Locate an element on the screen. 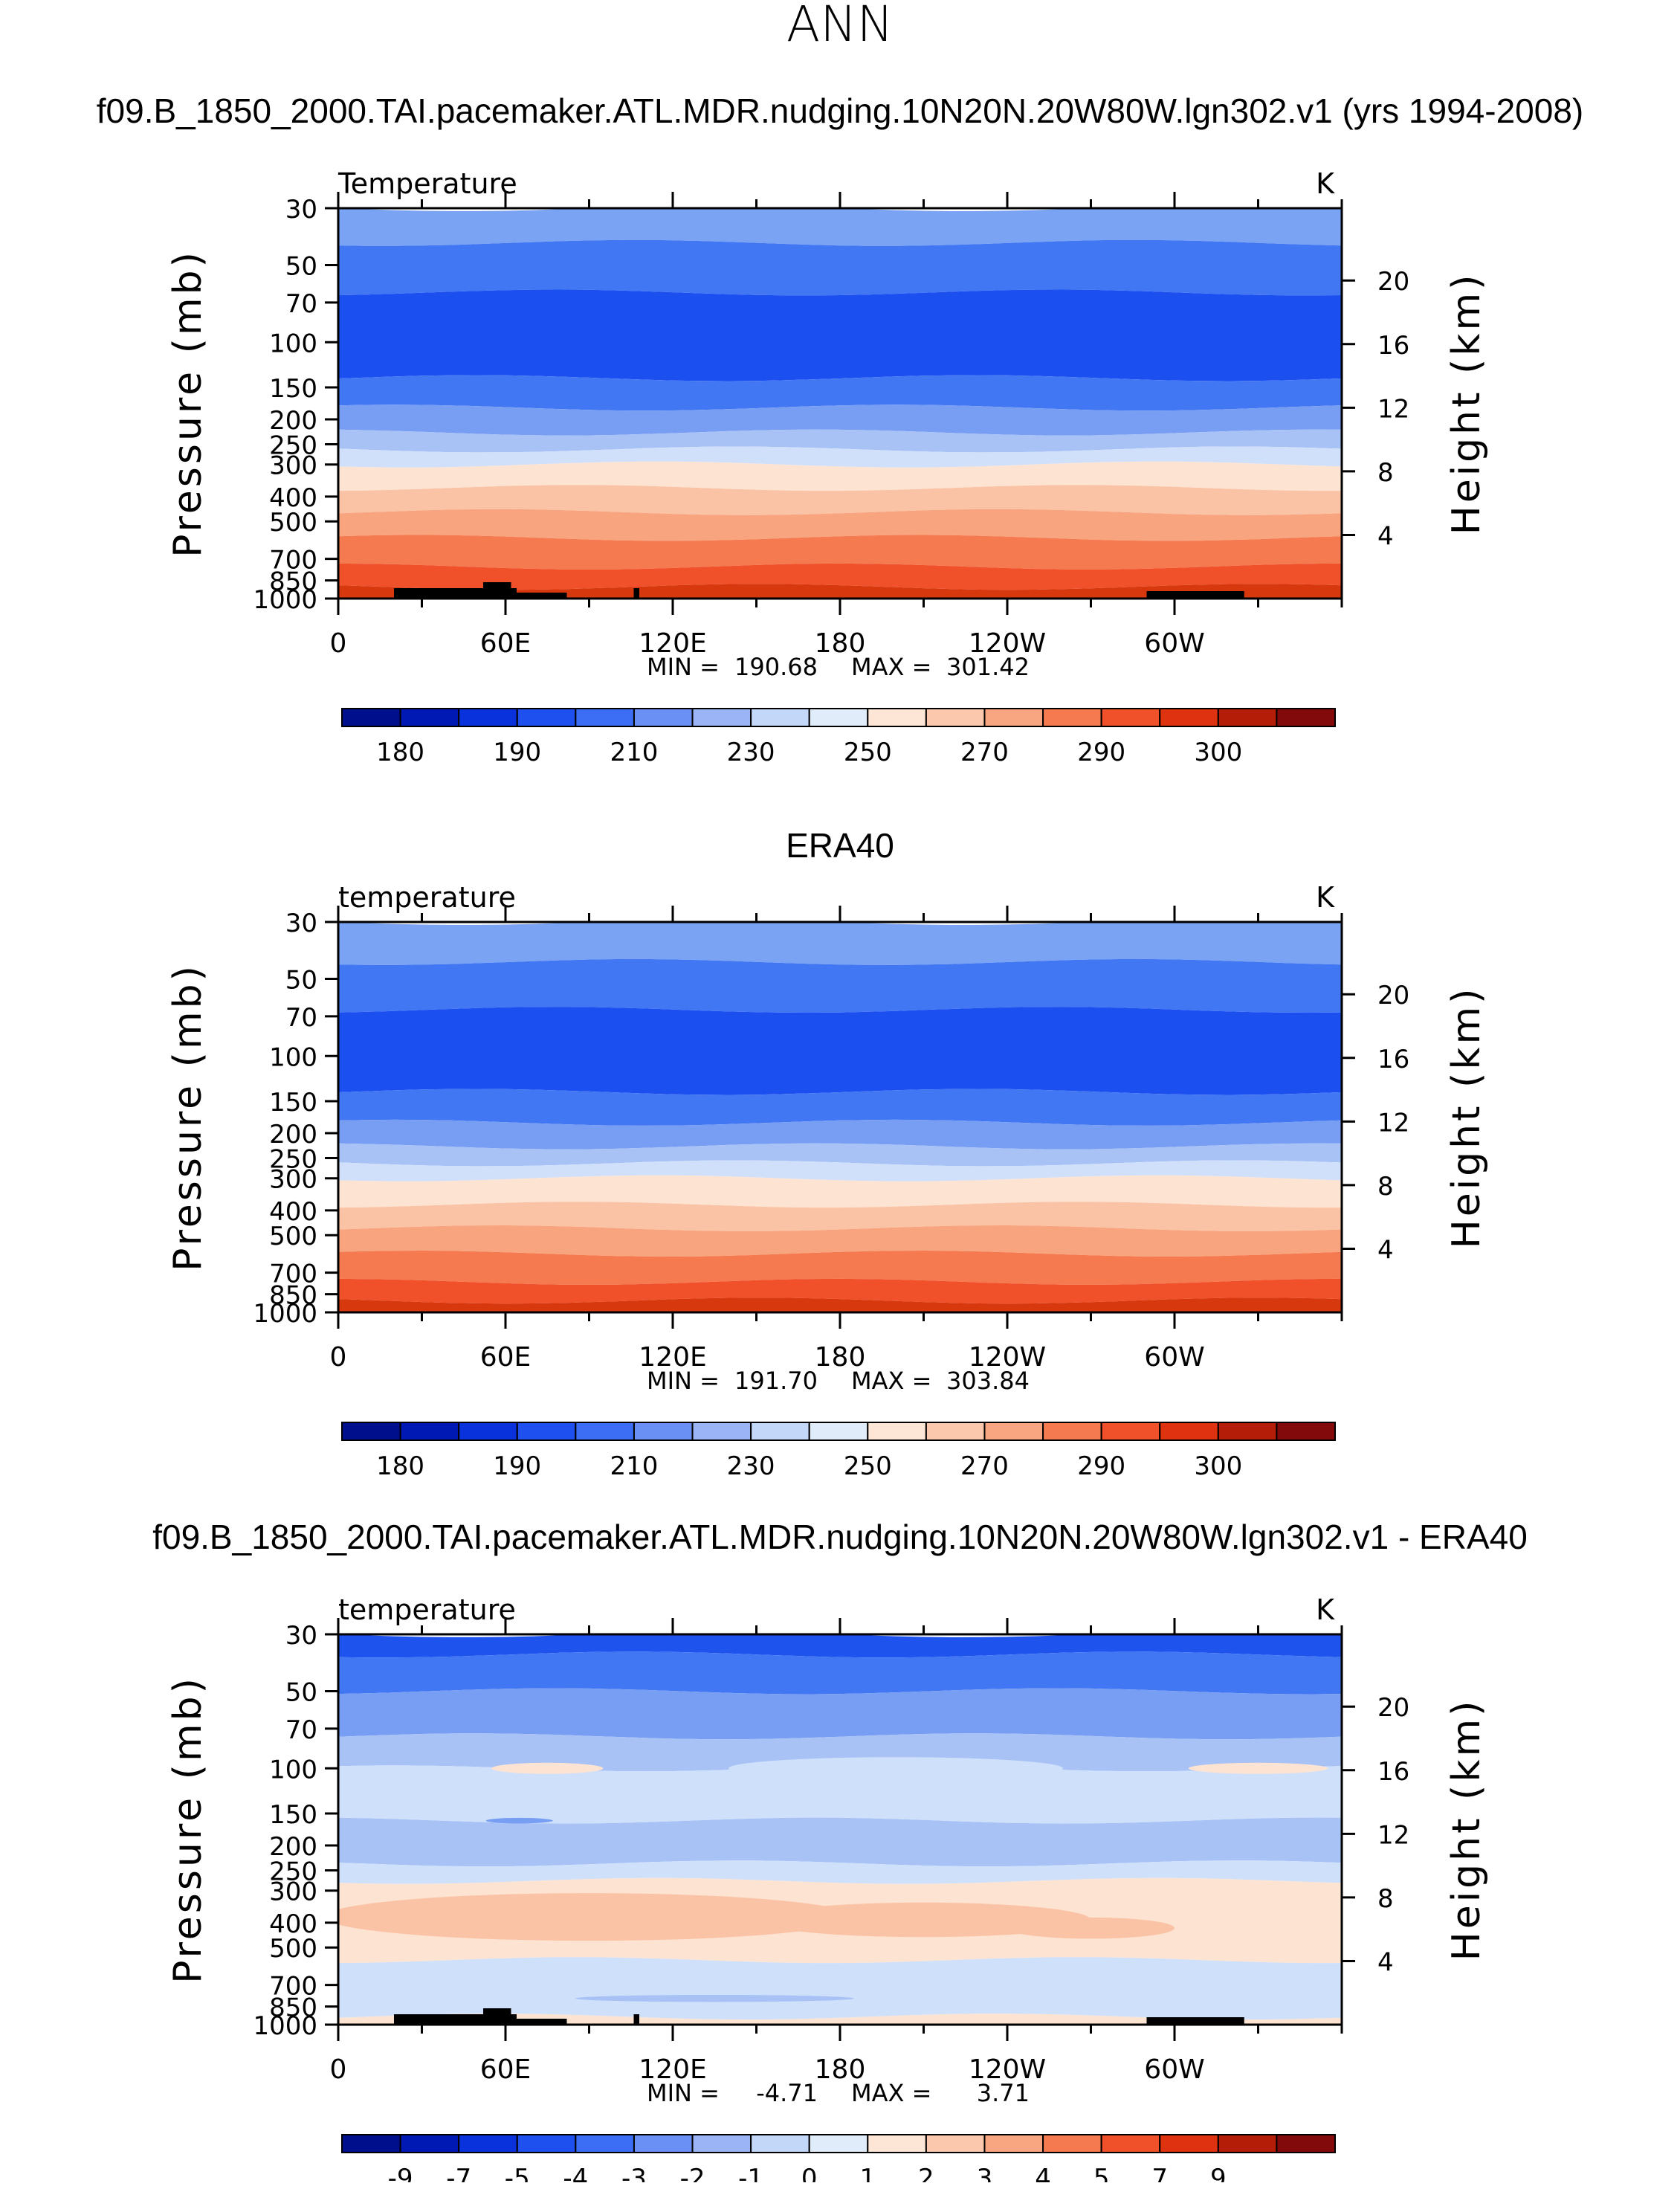 The image size is (1680, 2186). y2-tick-label: 12 is located at coordinates (1393, 409).